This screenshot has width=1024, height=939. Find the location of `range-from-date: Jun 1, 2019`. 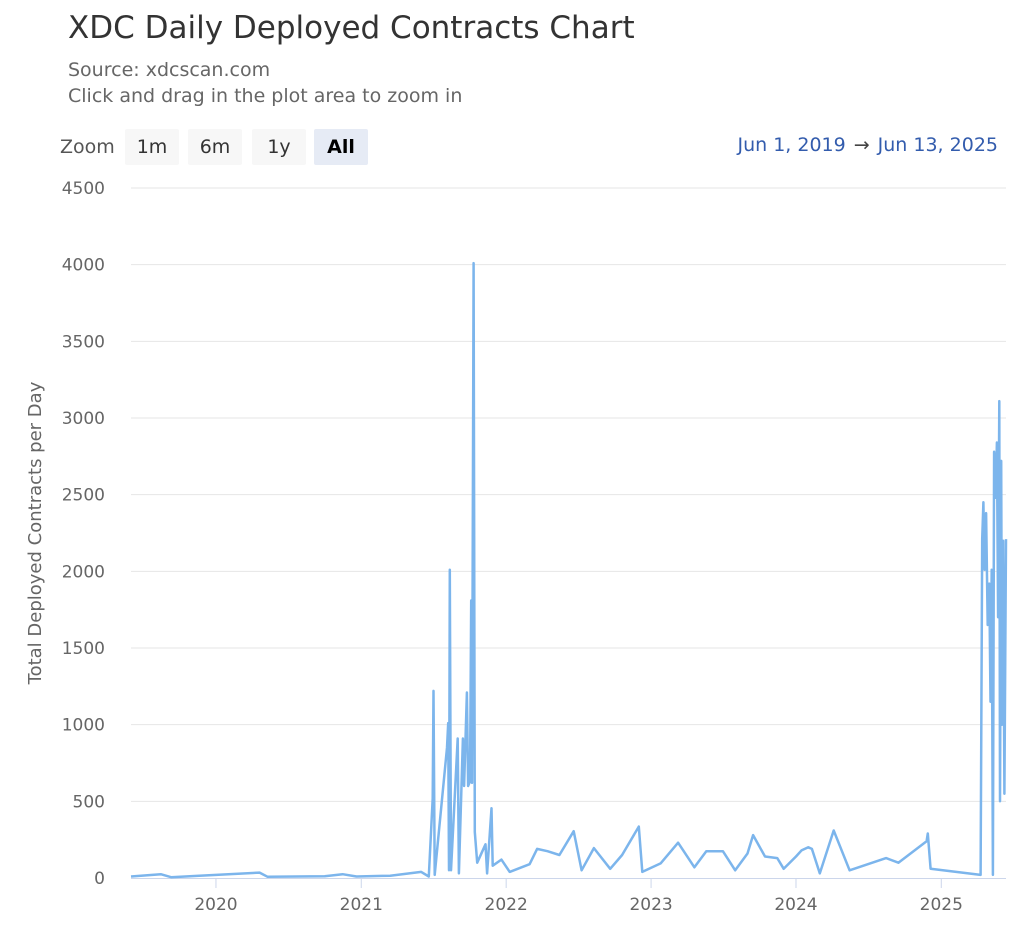

range-from-date: Jun 1, 2019 is located at coordinates (791, 145).